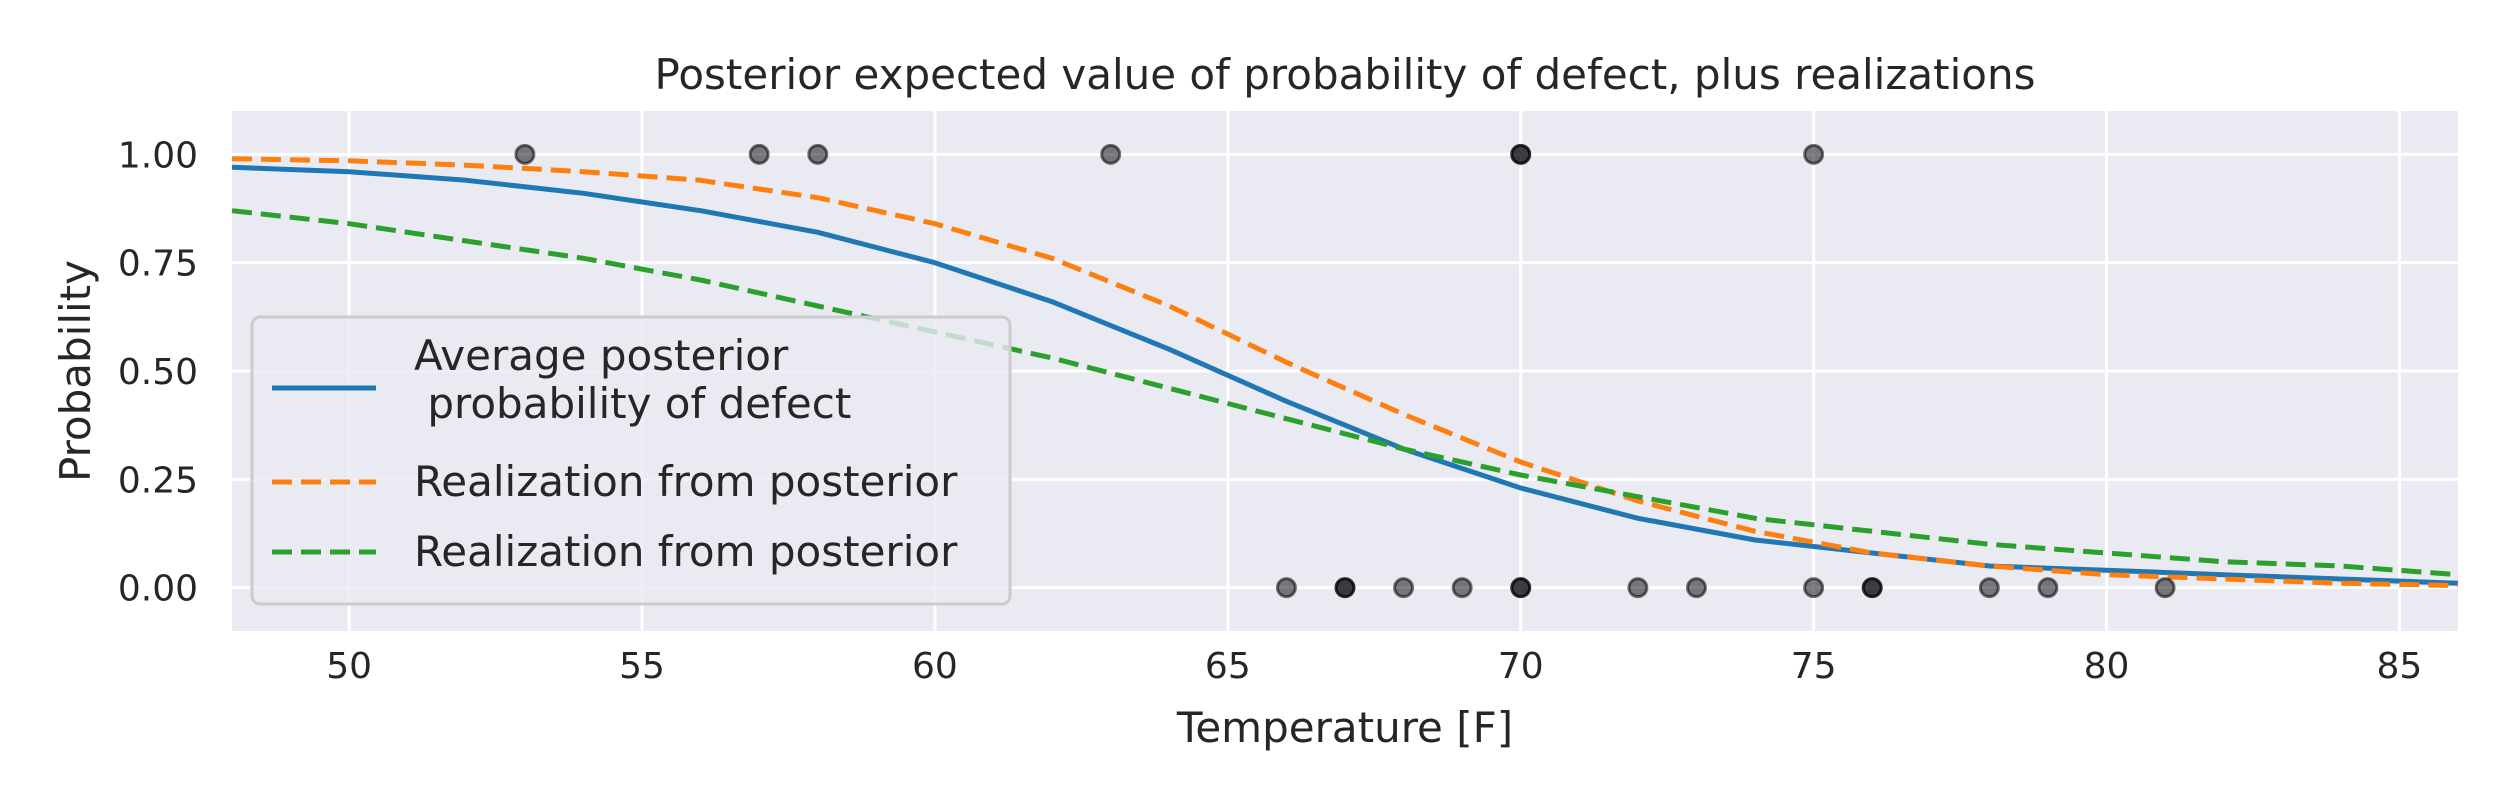  I want to click on x-axis-label: Temperature [F], so click(1344, 727).